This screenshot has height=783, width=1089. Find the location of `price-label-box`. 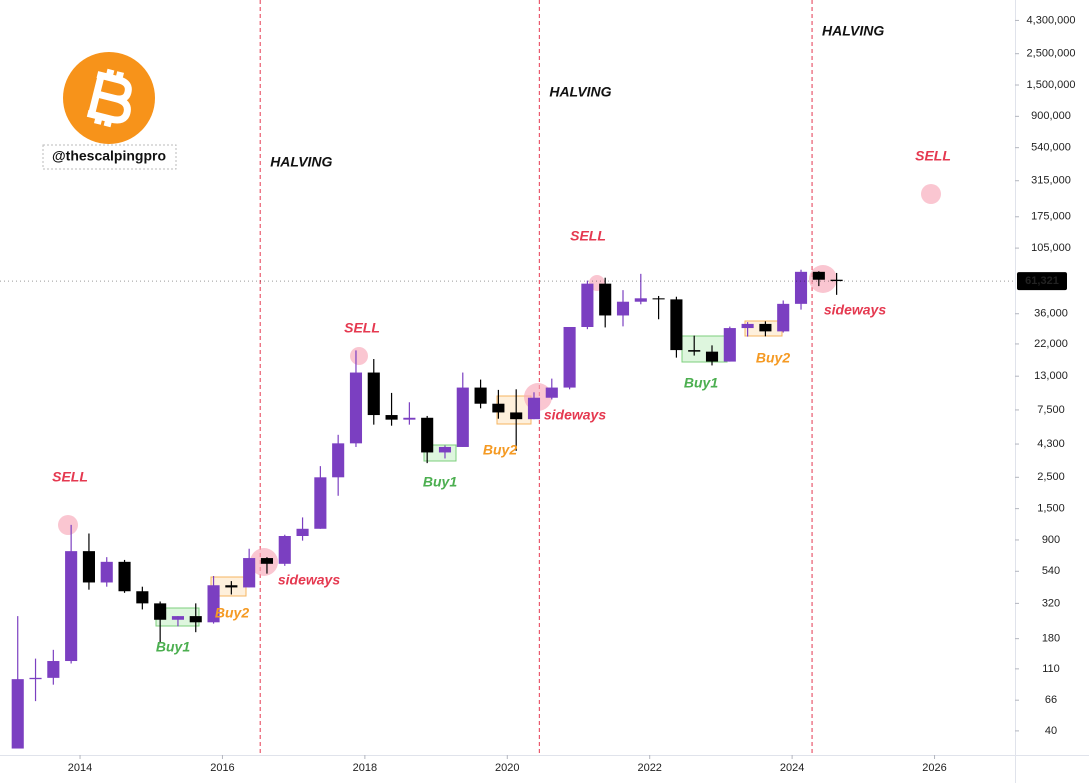

price-label-box is located at coordinates (1042, 281).